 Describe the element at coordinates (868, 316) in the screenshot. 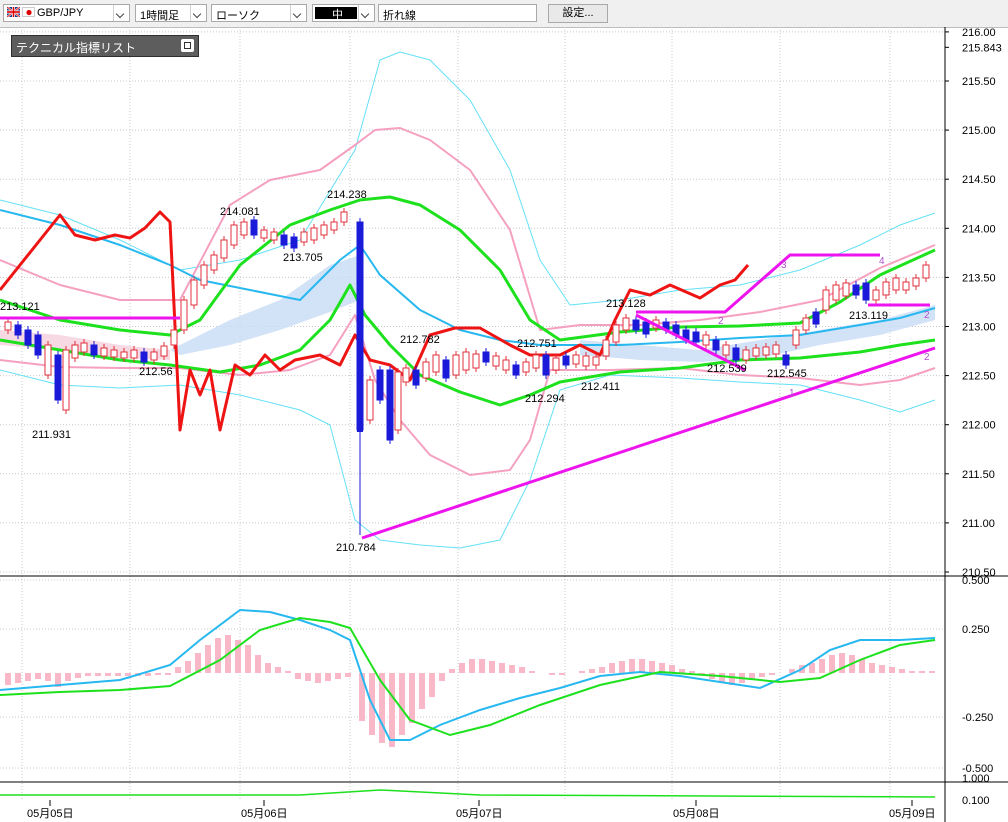

I see `price-label: 213.119` at that location.